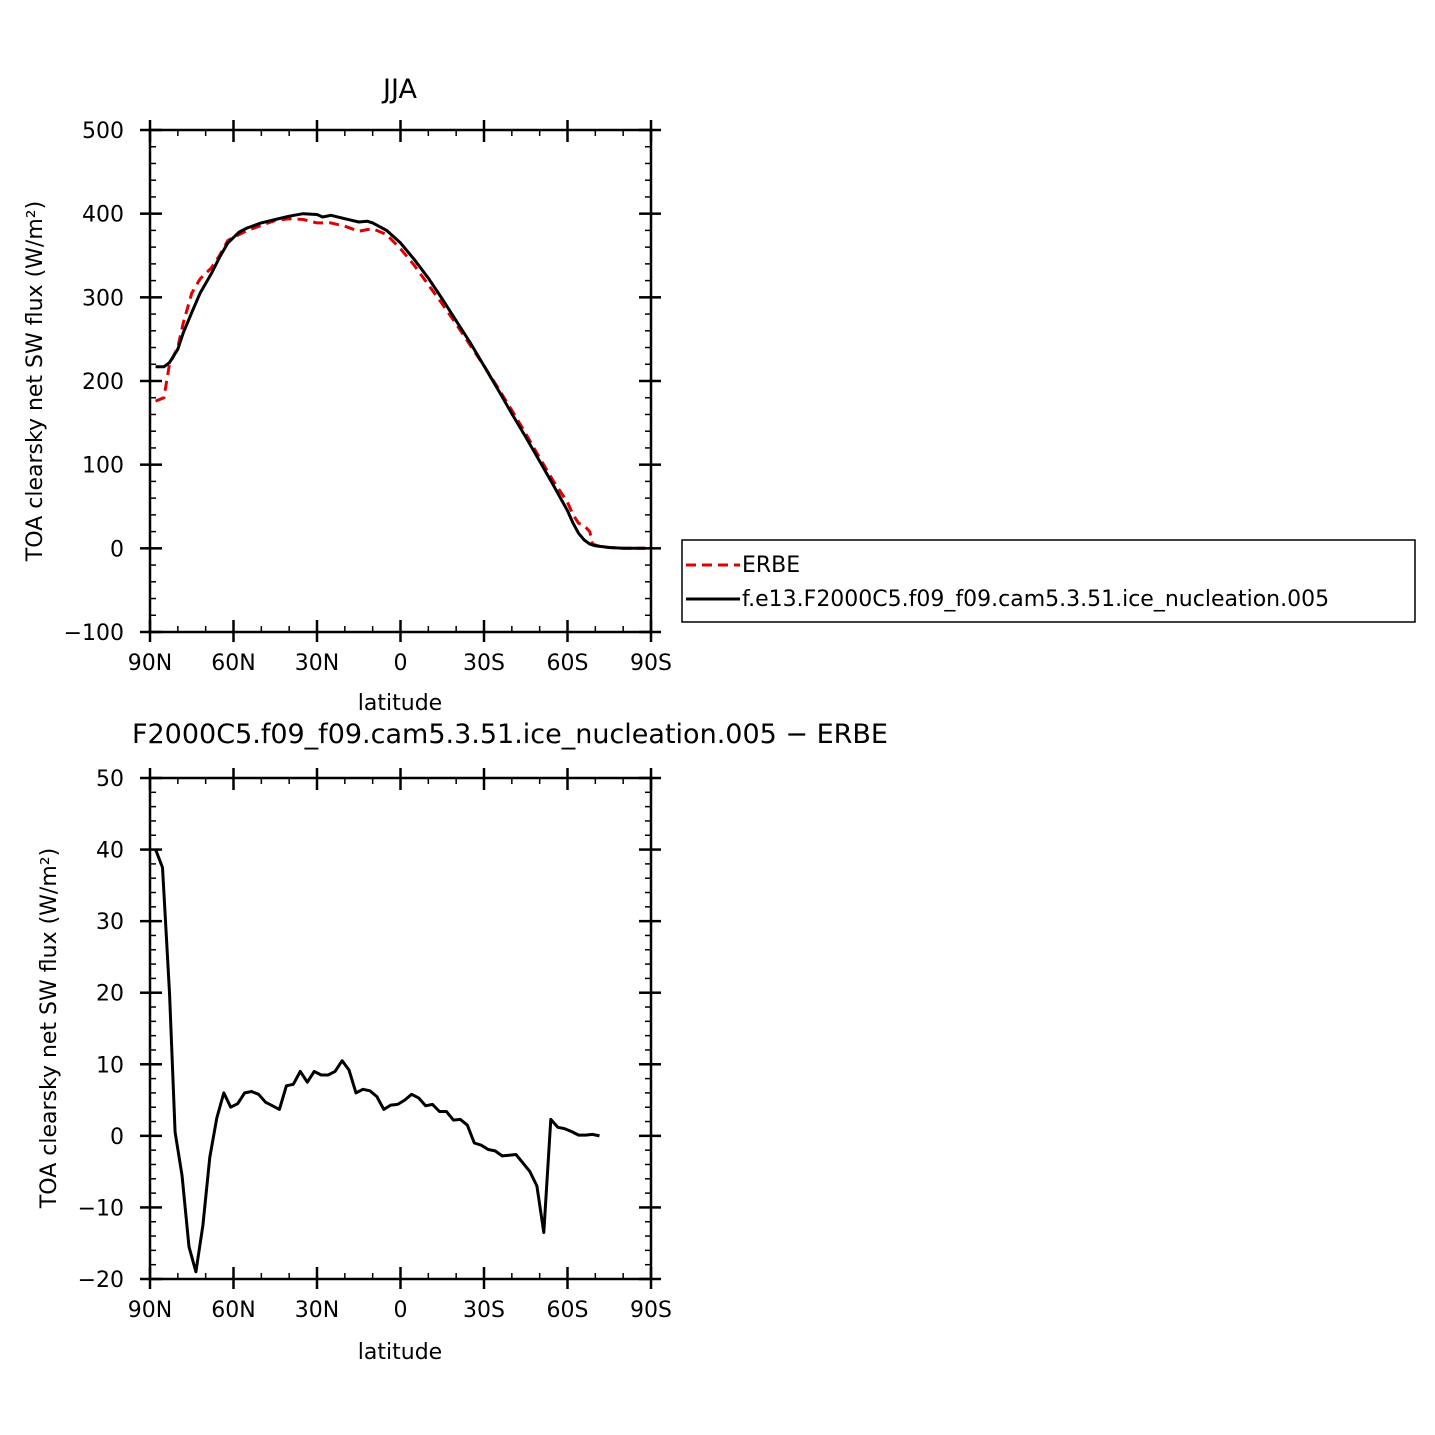 This screenshot has height=1435, width=1435. I want to click on series-line-erbe, so click(400, 383).